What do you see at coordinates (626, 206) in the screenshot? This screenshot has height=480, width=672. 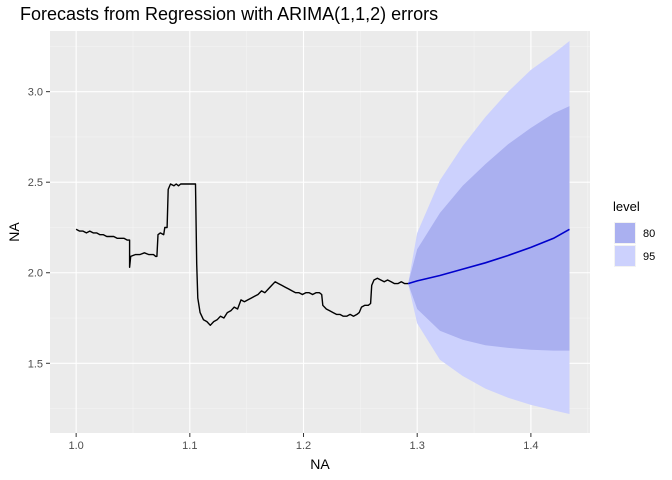 I see `legend-title: level` at bounding box center [626, 206].